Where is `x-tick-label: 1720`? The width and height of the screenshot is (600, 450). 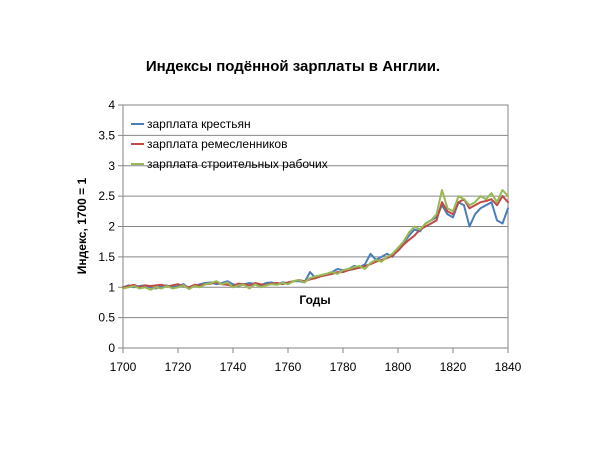 x-tick-label: 1720 is located at coordinates (178, 367).